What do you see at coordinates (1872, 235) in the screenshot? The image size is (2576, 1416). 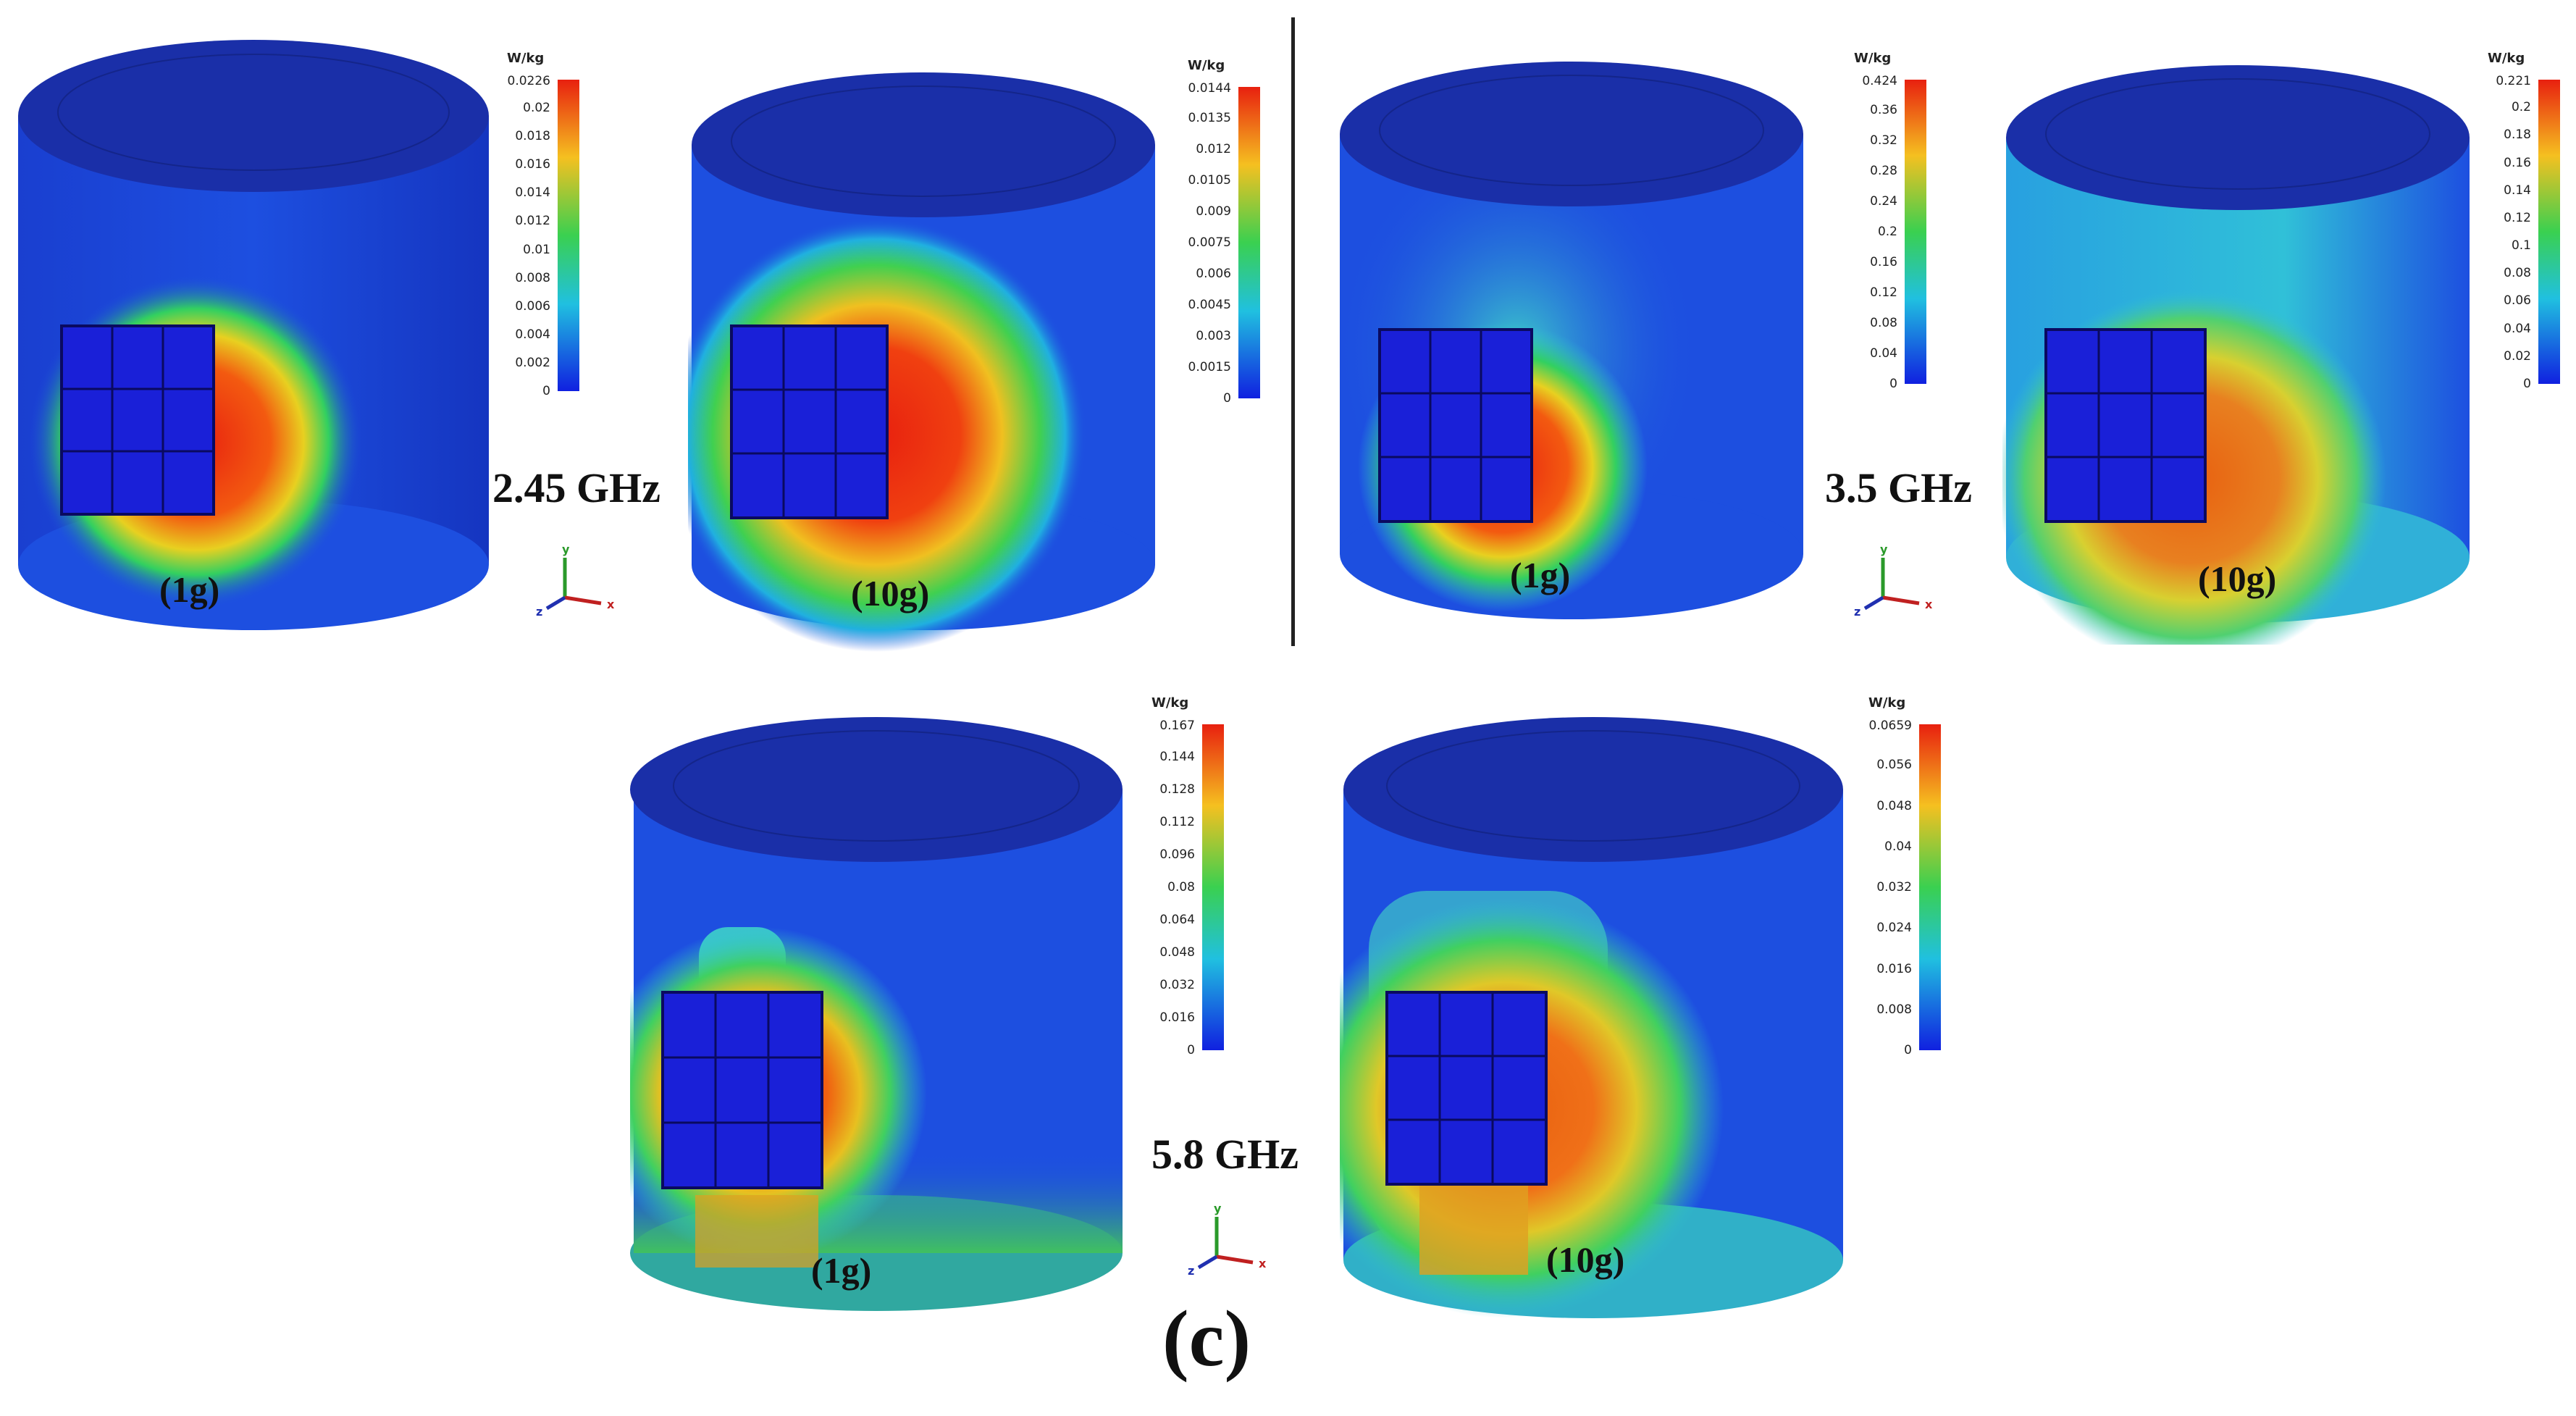 I see `colorbar-ticks: 0.36 0.32 0.28 0.24 0.2 0.16 0.12 0.08 0.04 0` at bounding box center [1872, 235].